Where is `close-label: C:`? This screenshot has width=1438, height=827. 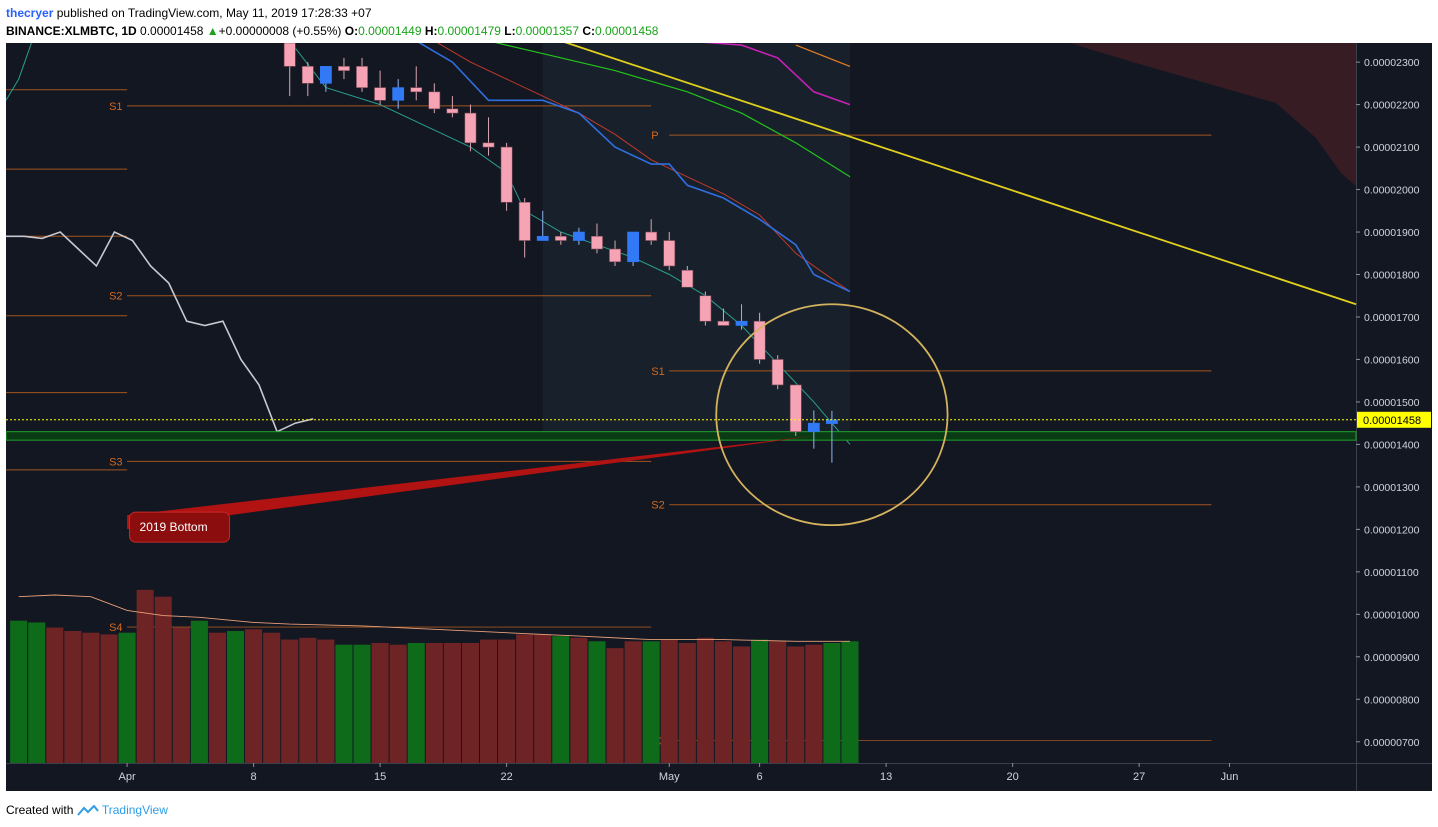 close-label: C: is located at coordinates (589, 31).